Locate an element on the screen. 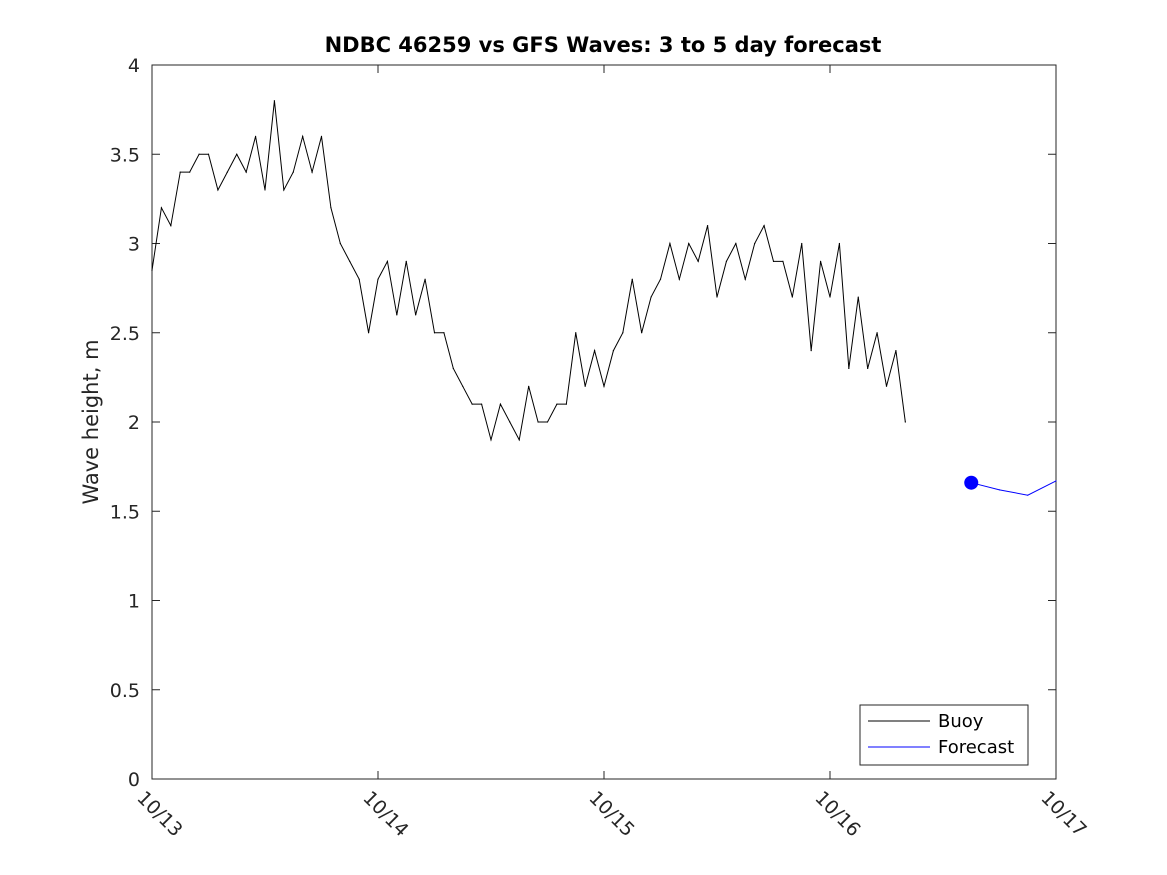 This screenshot has width=1167, height=875. legend: Buoy Forecast is located at coordinates (944, 735).